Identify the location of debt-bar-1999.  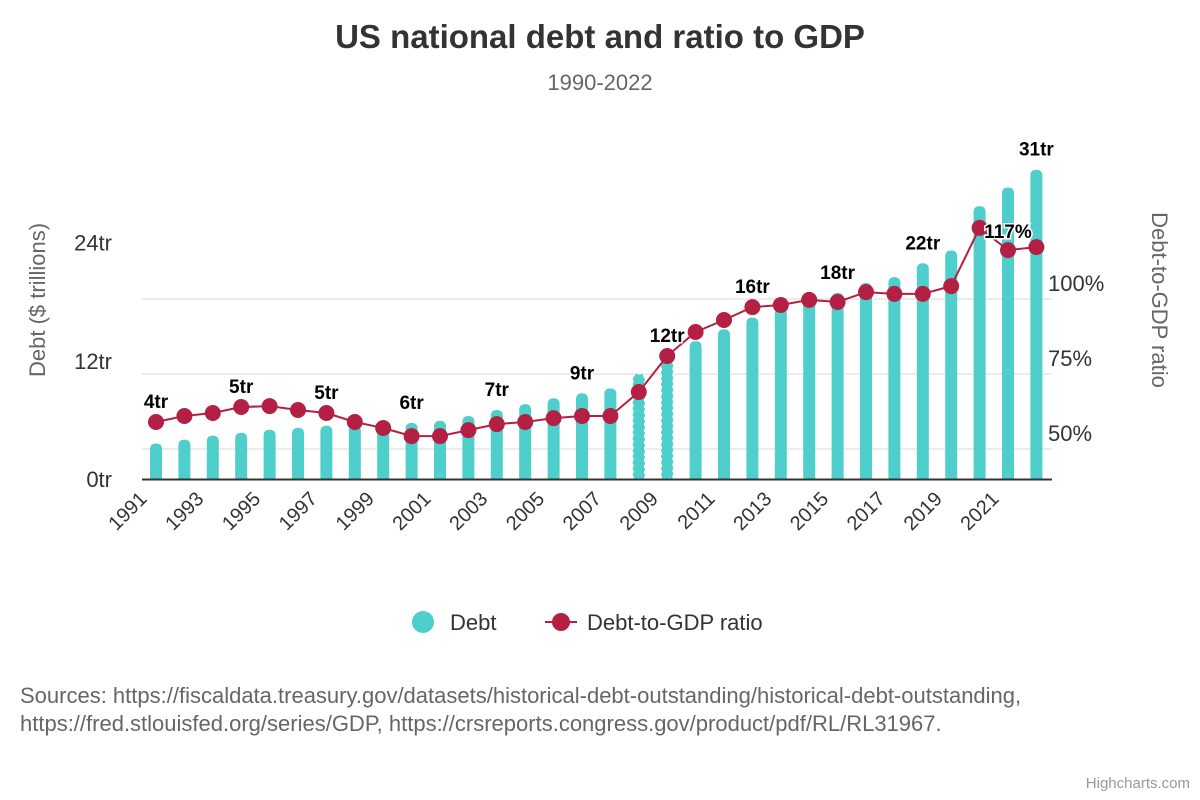
(383, 450).